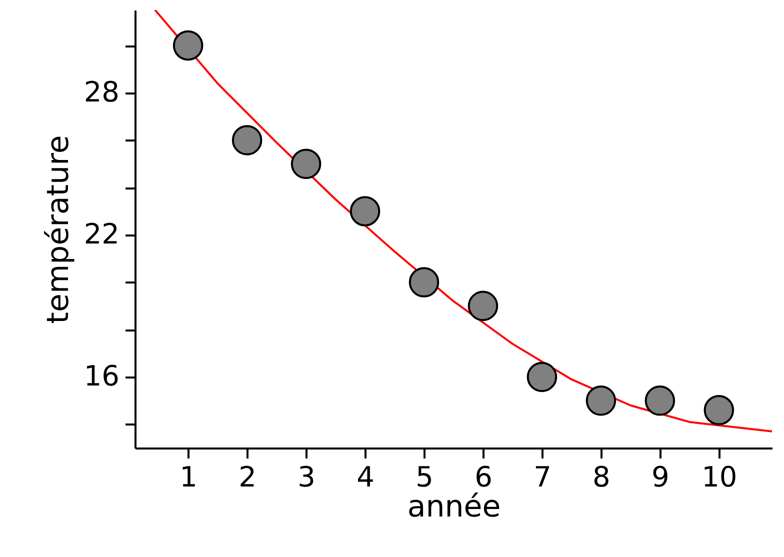 The width and height of the screenshot is (784, 557). I want to click on x-tick-label: 7, so click(543, 477).